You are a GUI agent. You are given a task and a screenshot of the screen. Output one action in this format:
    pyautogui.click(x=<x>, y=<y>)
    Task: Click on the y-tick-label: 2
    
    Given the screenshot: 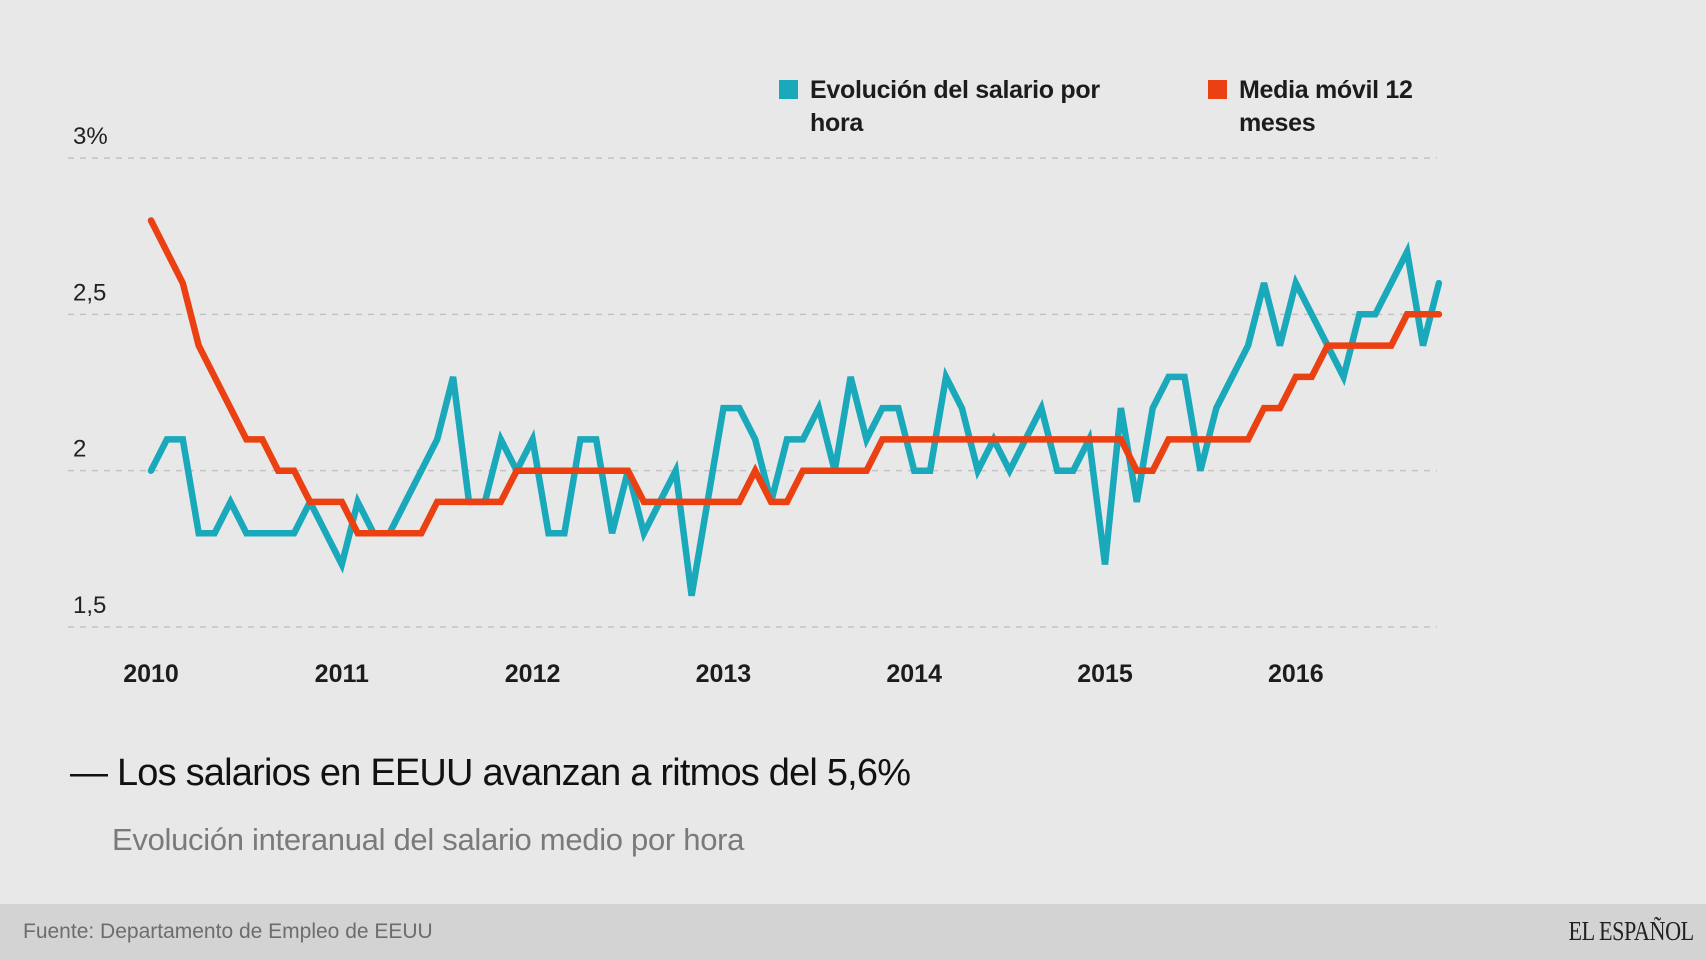 What is the action you would take?
    pyautogui.click(x=79, y=449)
    